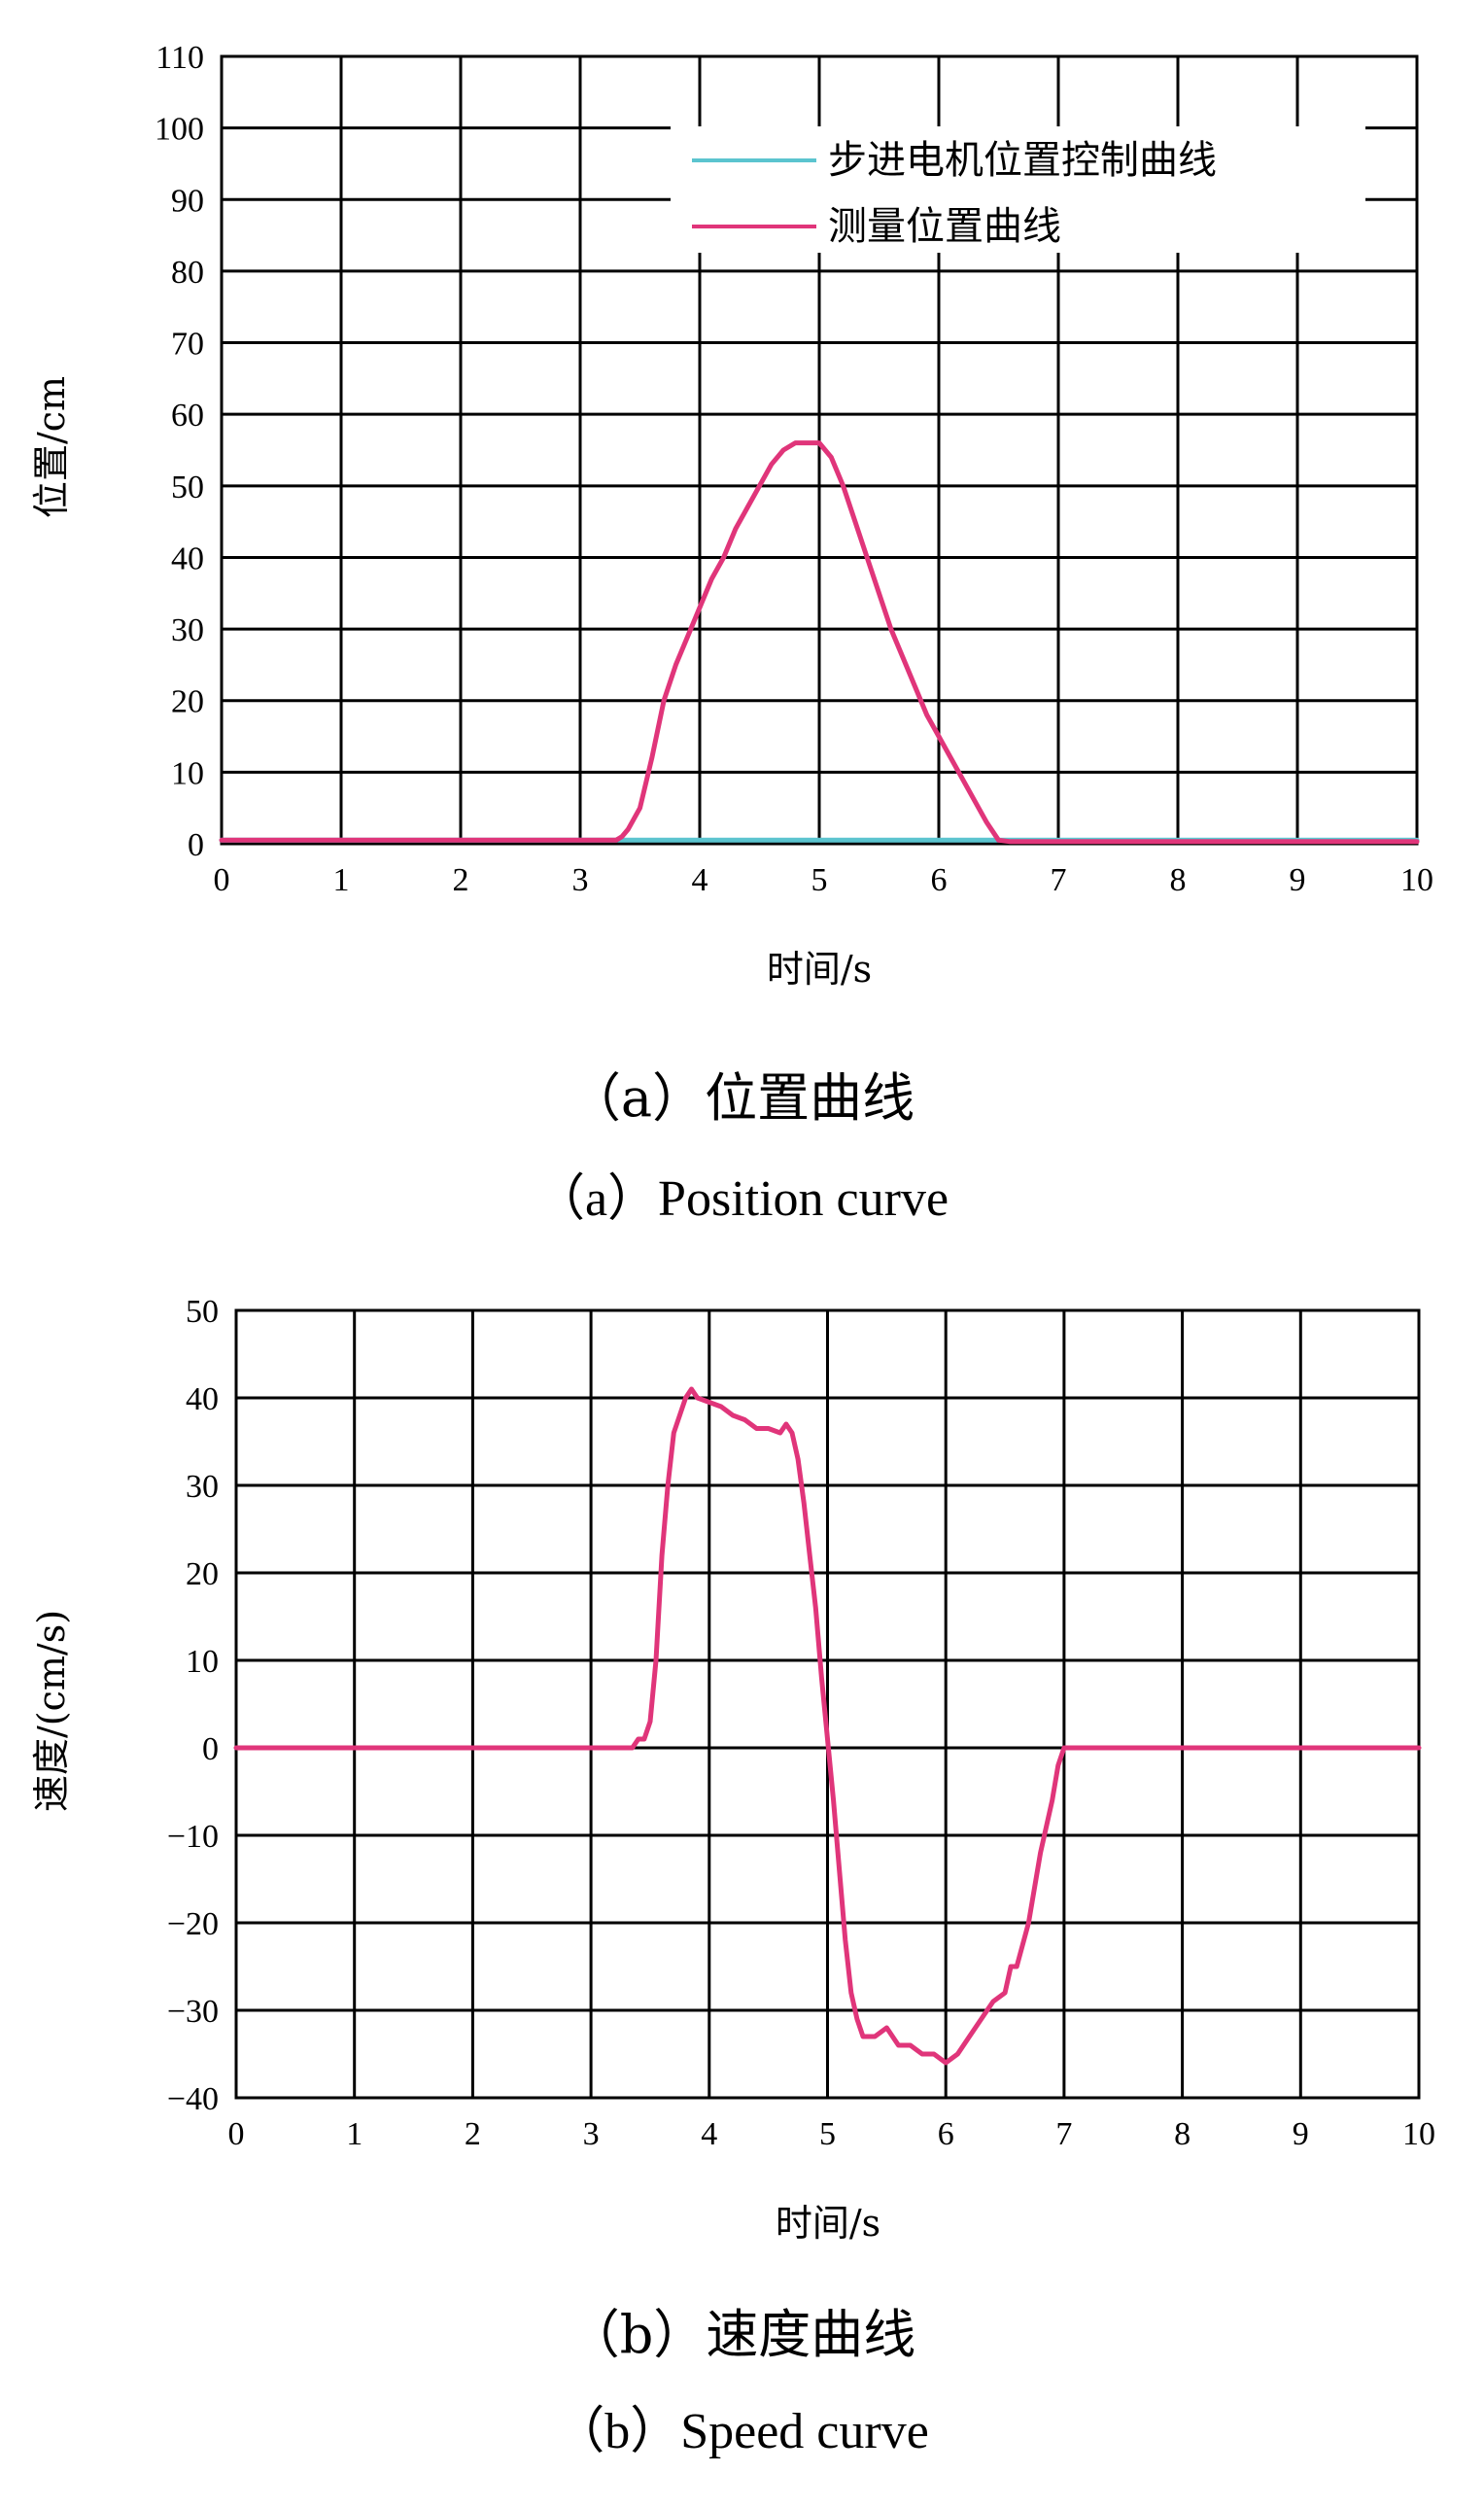  I want to click on position-chart-y-tick-labels: 0 10 20 30 40 50 60 70 80 90 100 110, so click(179, 451).